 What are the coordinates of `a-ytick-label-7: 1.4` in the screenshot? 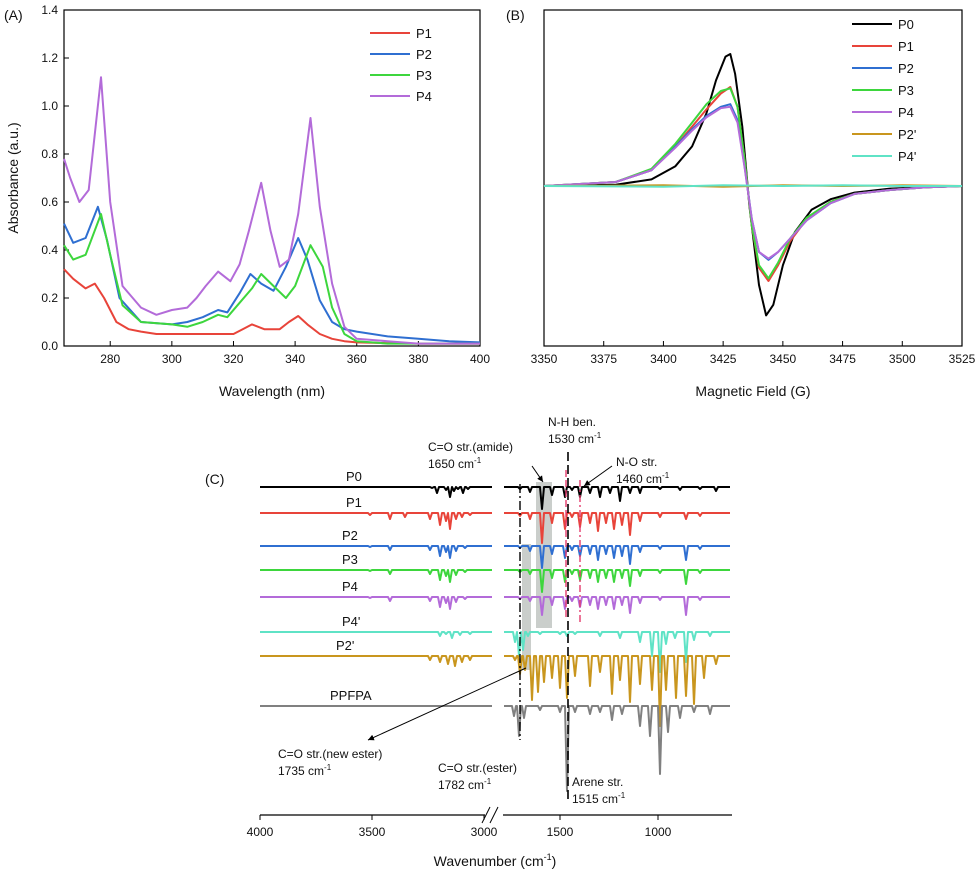 It's located at (49, 10).